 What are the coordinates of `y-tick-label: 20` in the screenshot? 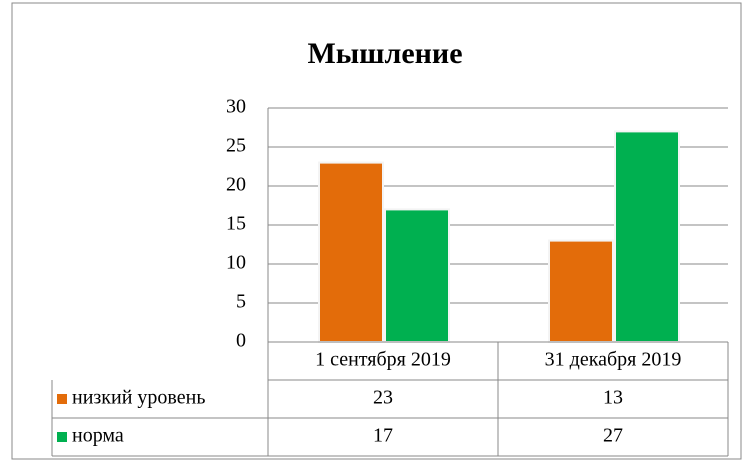 It's located at (236, 185).